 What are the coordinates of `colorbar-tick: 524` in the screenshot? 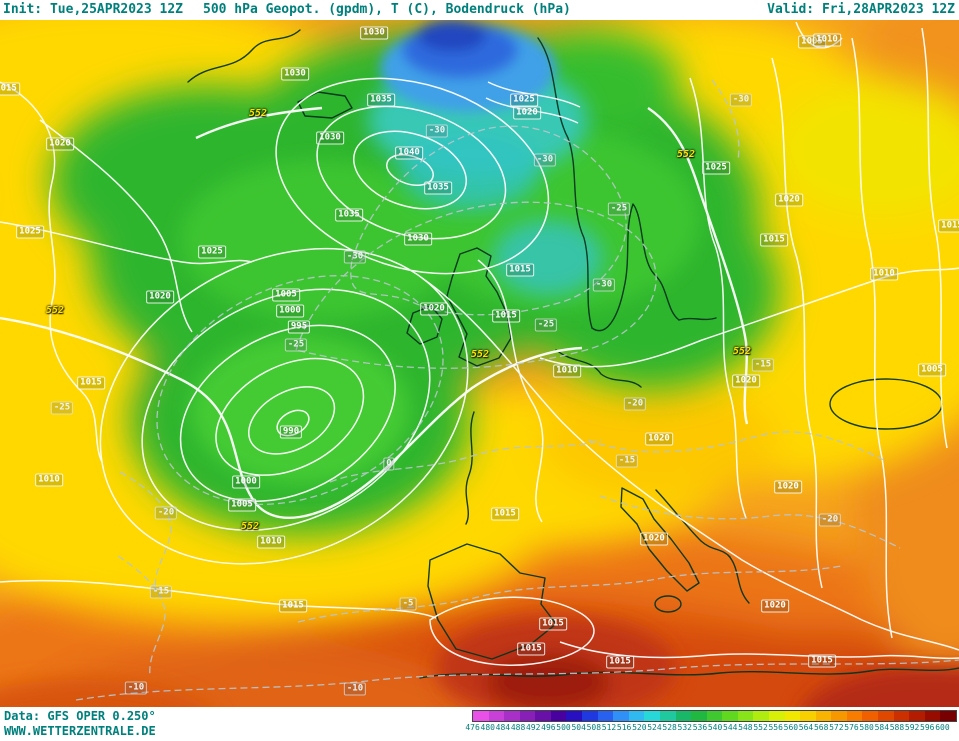 It's located at (654, 727).